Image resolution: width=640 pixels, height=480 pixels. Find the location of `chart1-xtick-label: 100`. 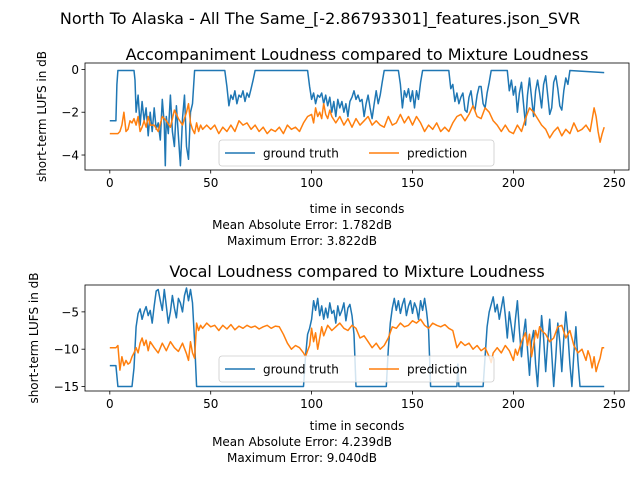

chart1-xtick-label: 100 is located at coordinates (311, 404).